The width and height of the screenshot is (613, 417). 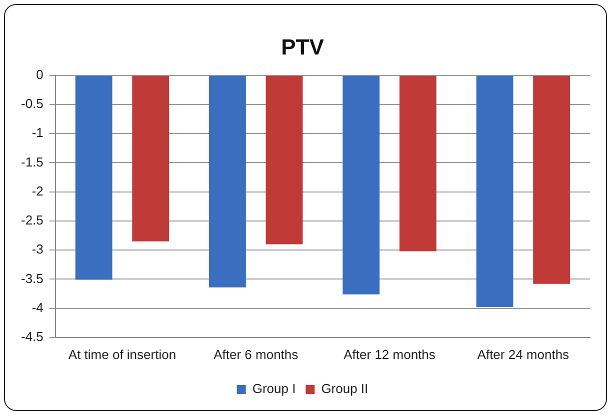 What do you see at coordinates (256, 354) in the screenshot?
I see `x-tick-label: After 6 months` at bounding box center [256, 354].